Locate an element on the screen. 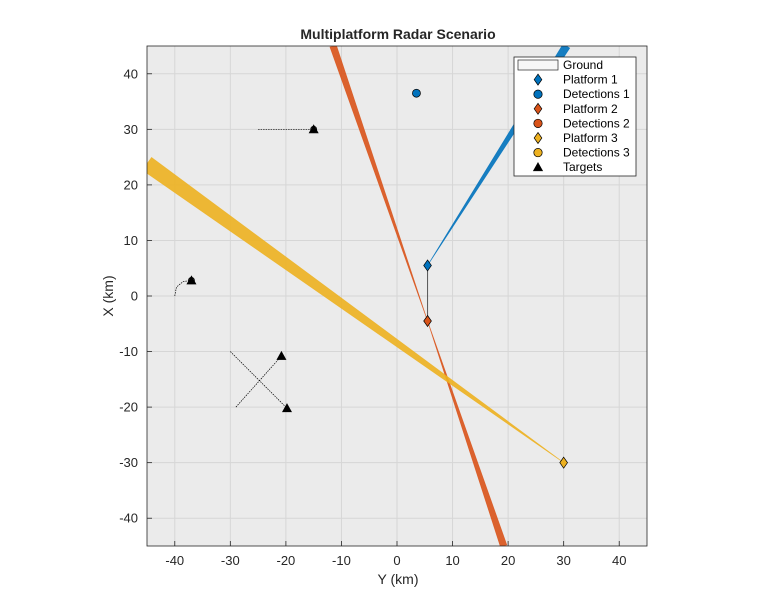  x-tick-label: -40 is located at coordinates (174, 560).